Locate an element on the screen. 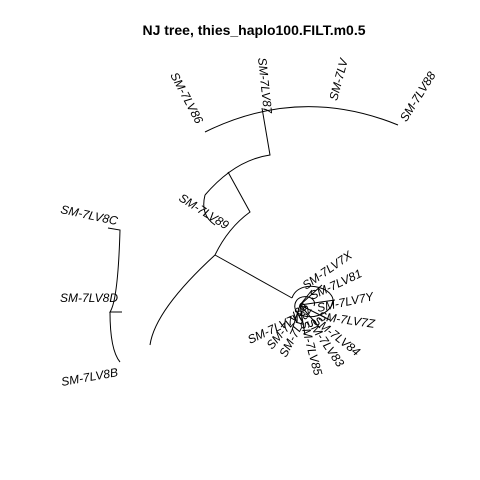 The image size is (480, 480). tip-label: SM-7LV88 is located at coordinates (418, 96).